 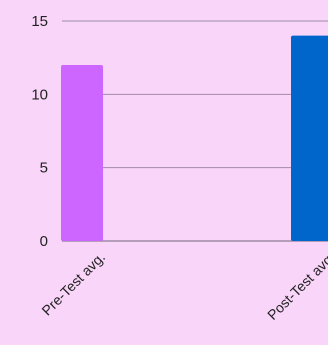 What do you see at coordinates (39, 94) in the screenshot?
I see `y-tick-label: 10` at bounding box center [39, 94].